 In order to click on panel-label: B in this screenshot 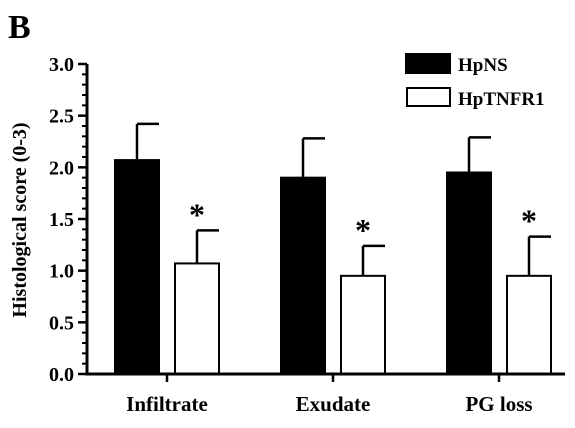, I will do `click(19, 27)`.